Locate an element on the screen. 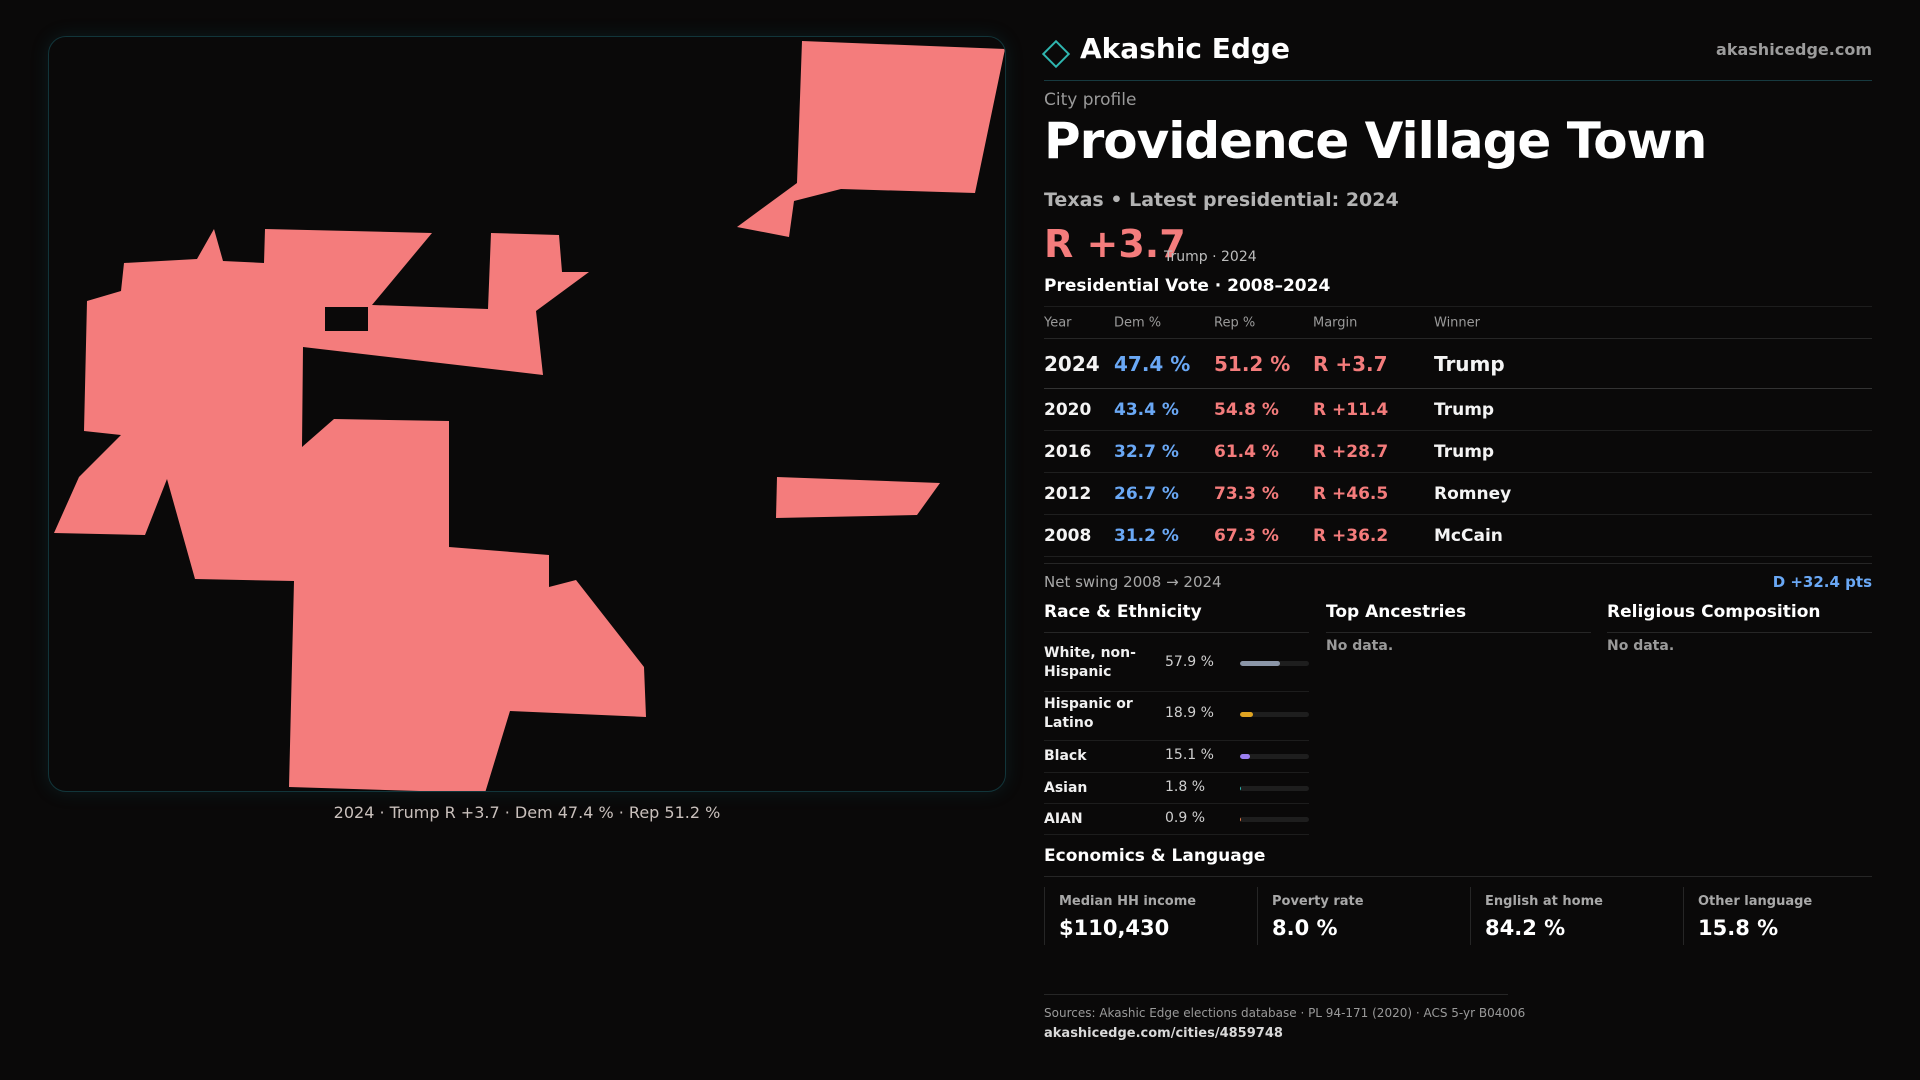  cell-dem: 26.7 % is located at coordinates (1146, 493).